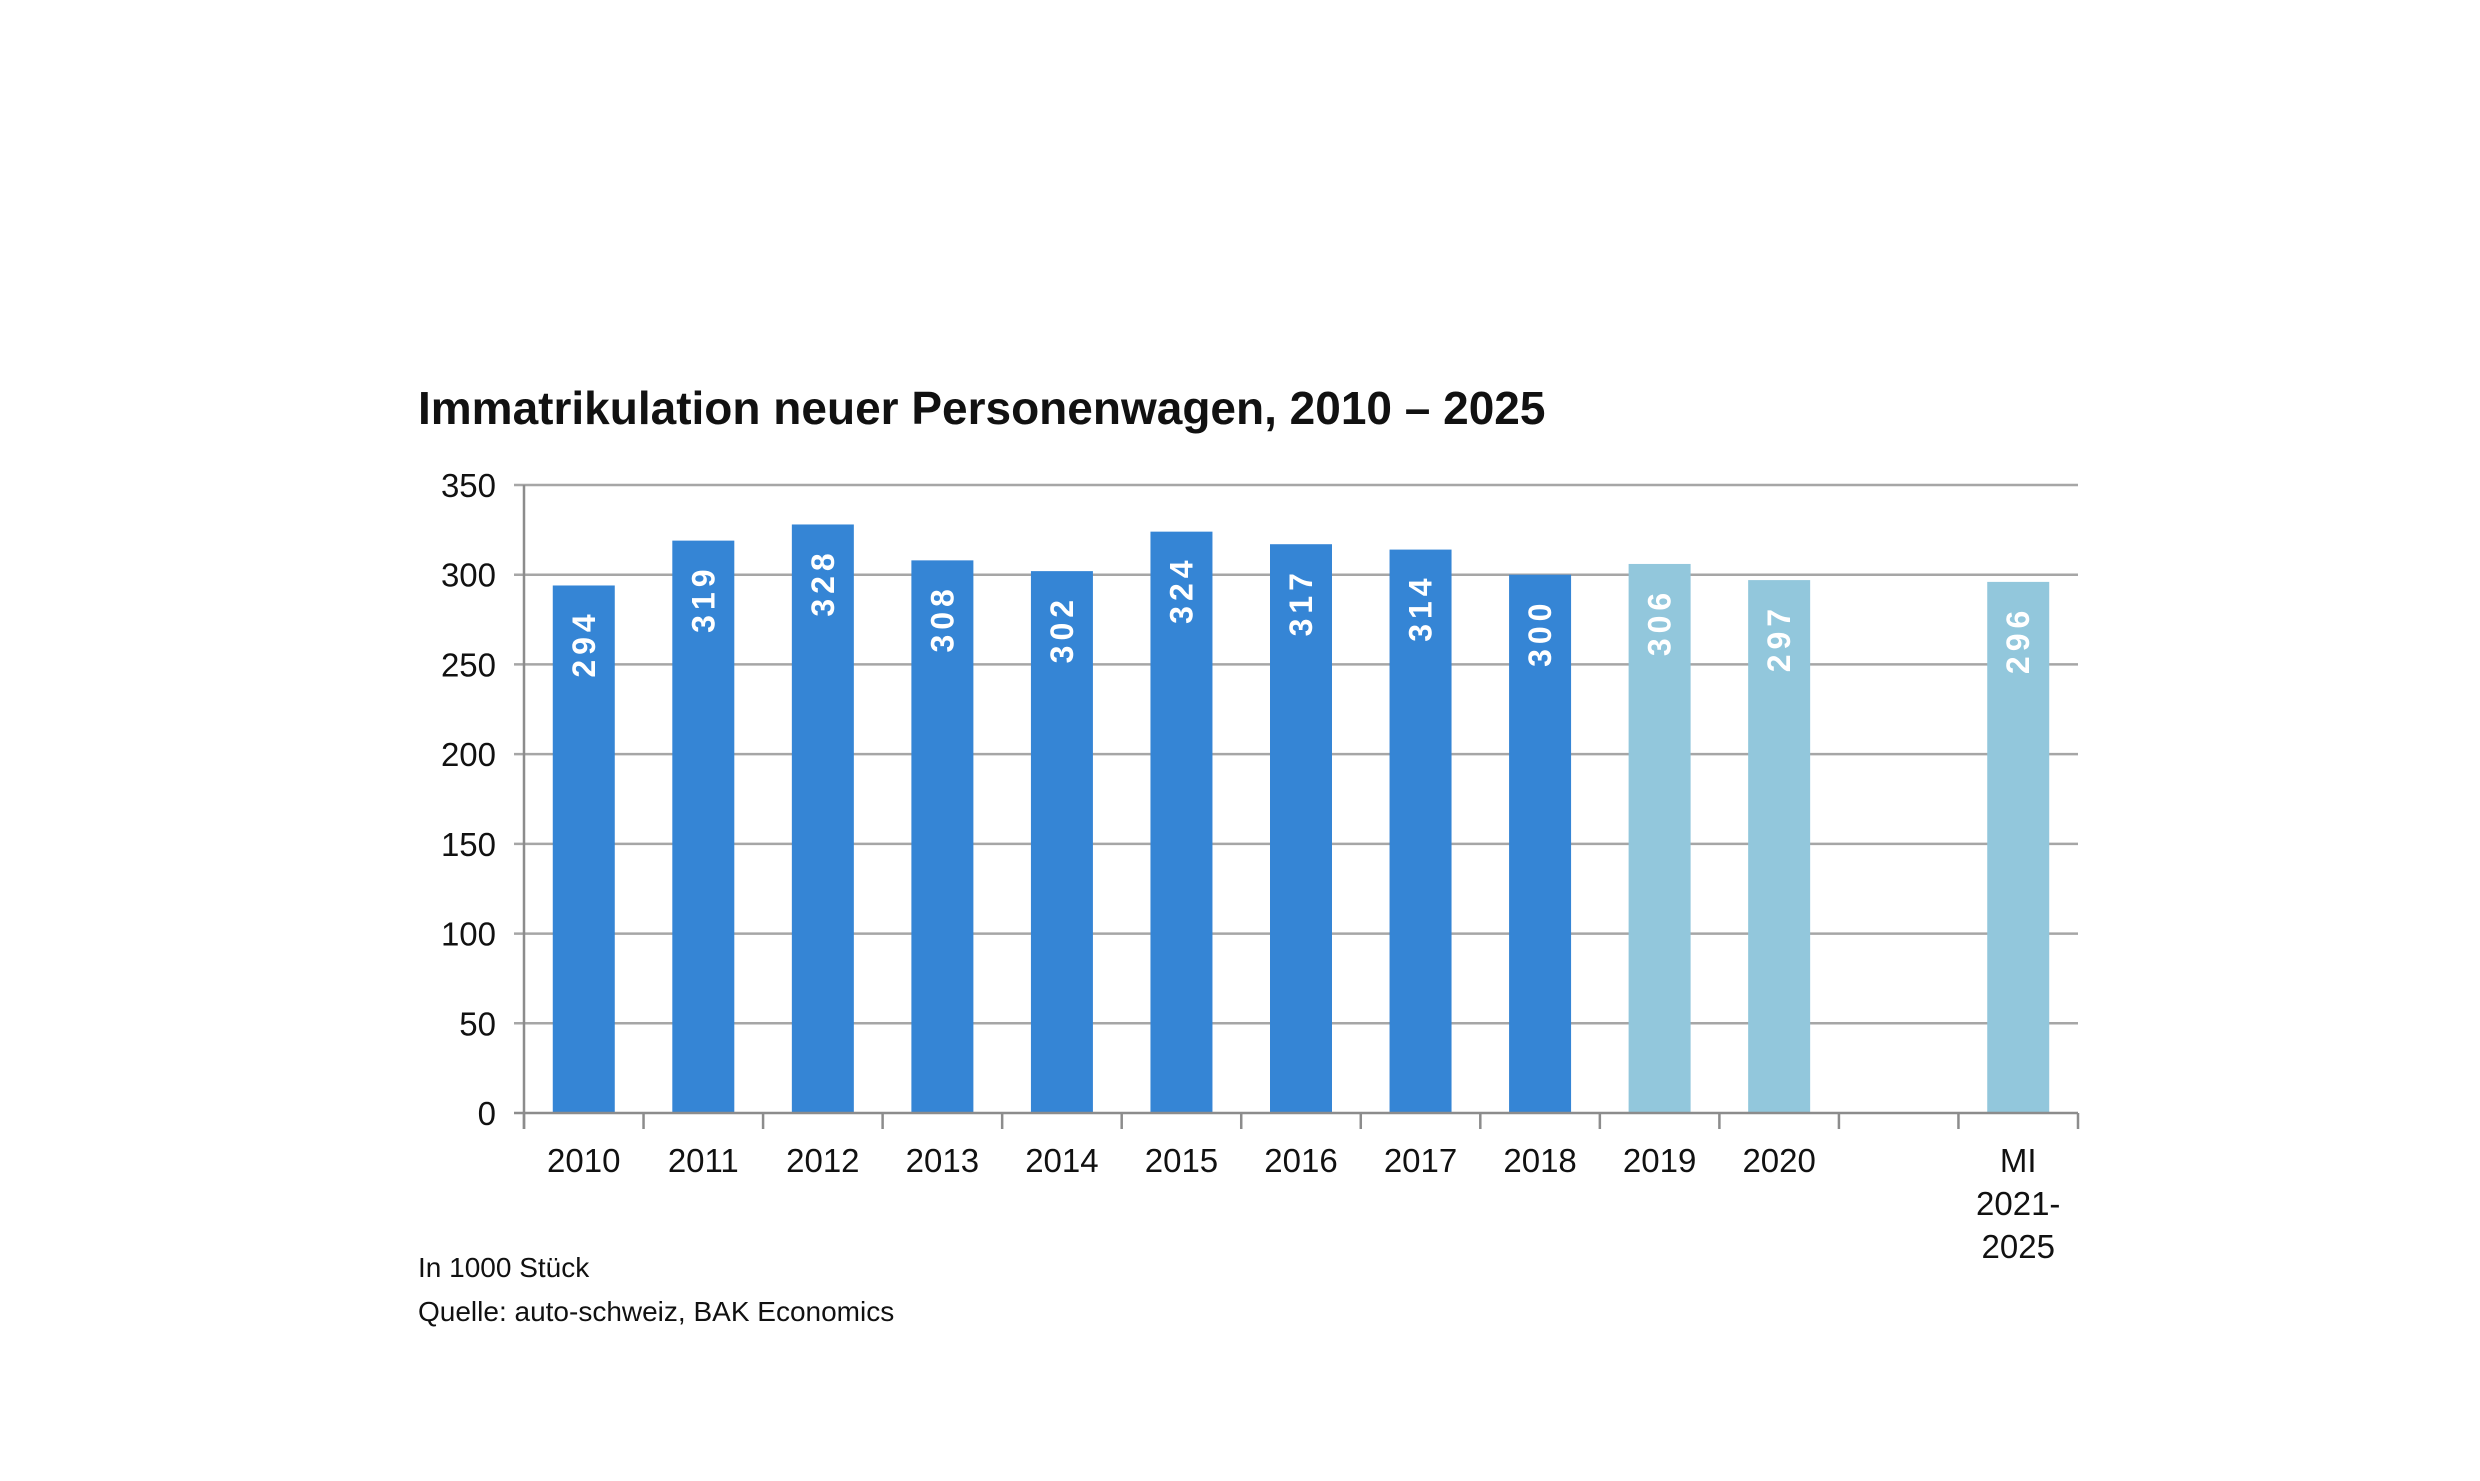 The width and height of the screenshot is (2480, 1481). I want to click on bar-value-label: 314, so click(1421, 607).